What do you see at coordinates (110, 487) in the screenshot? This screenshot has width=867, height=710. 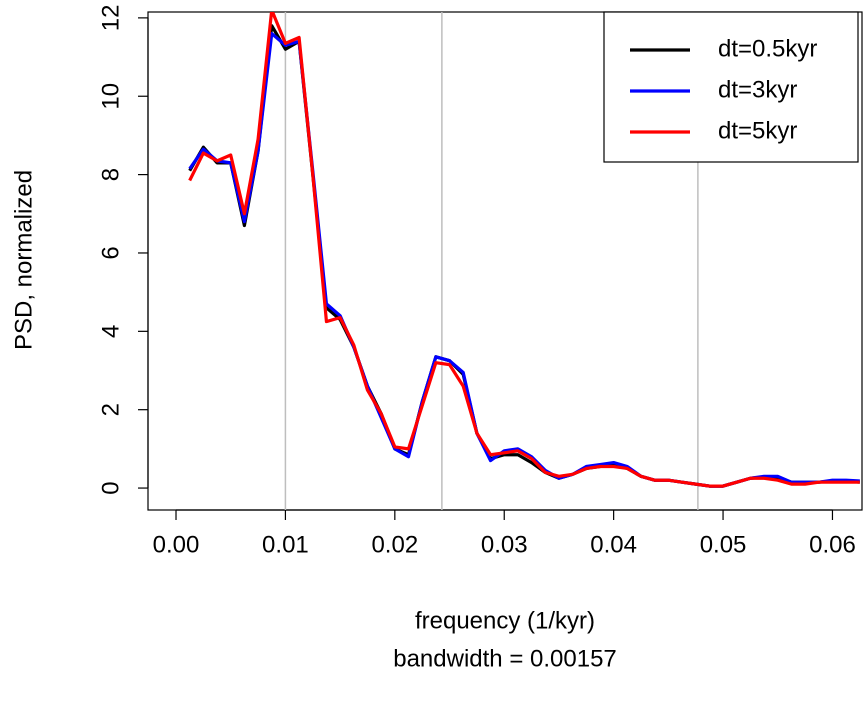 I see `y-tick-label: 0` at bounding box center [110, 487].